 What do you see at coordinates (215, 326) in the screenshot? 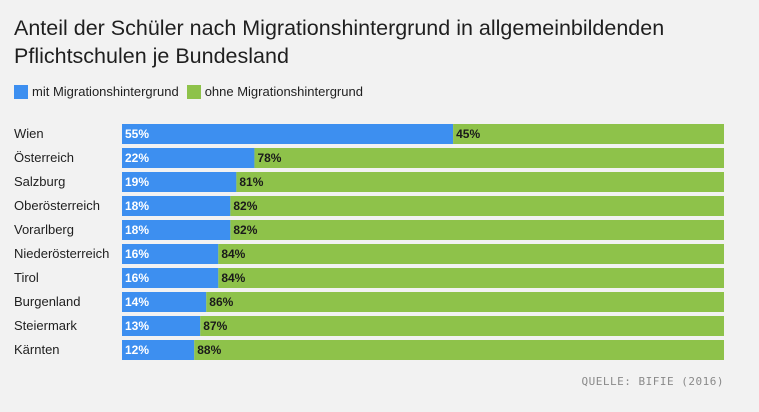
I see `value-label-ohne-steiermark: 87%` at bounding box center [215, 326].